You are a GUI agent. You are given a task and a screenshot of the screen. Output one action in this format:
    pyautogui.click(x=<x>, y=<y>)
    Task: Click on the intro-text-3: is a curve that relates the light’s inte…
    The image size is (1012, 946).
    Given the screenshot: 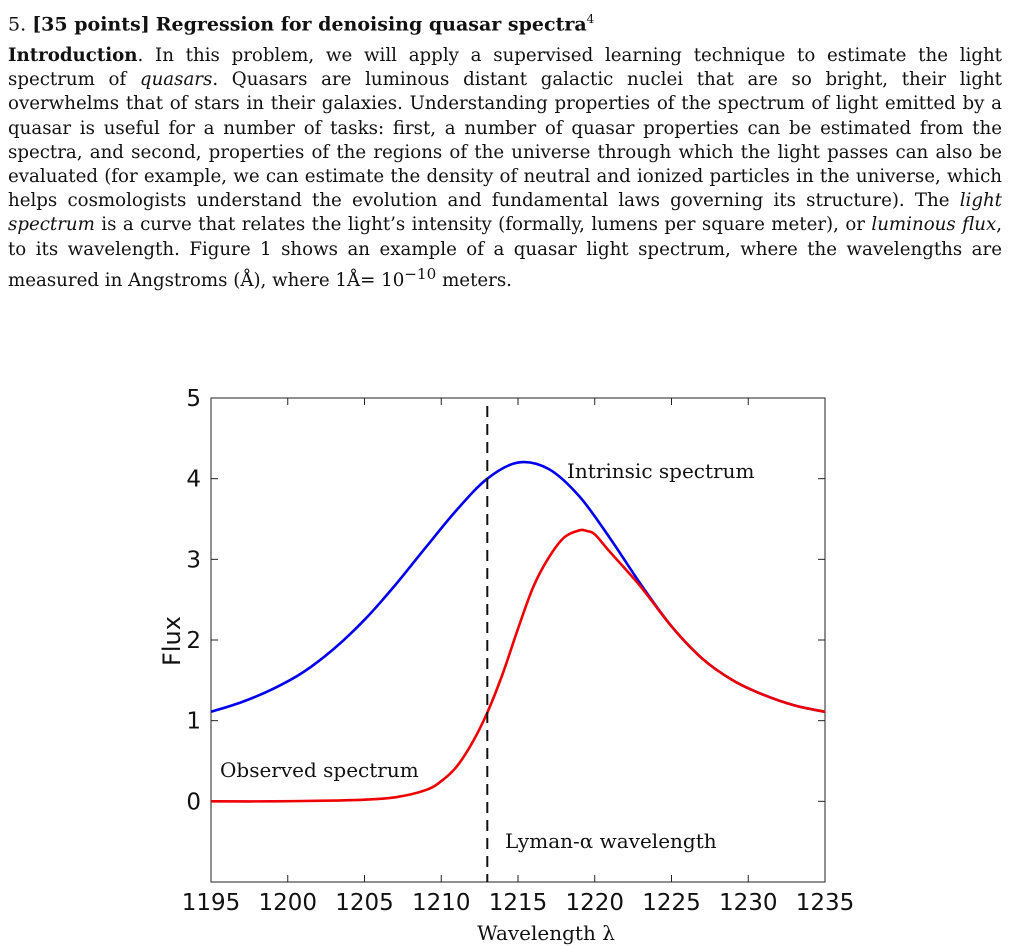 What is the action you would take?
    pyautogui.click(x=483, y=225)
    